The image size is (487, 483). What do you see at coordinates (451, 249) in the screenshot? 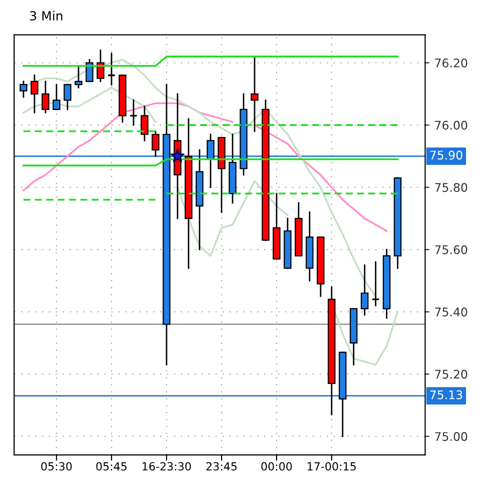
I see `y-tick-label: 75.60` at bounding box center [451, 249].